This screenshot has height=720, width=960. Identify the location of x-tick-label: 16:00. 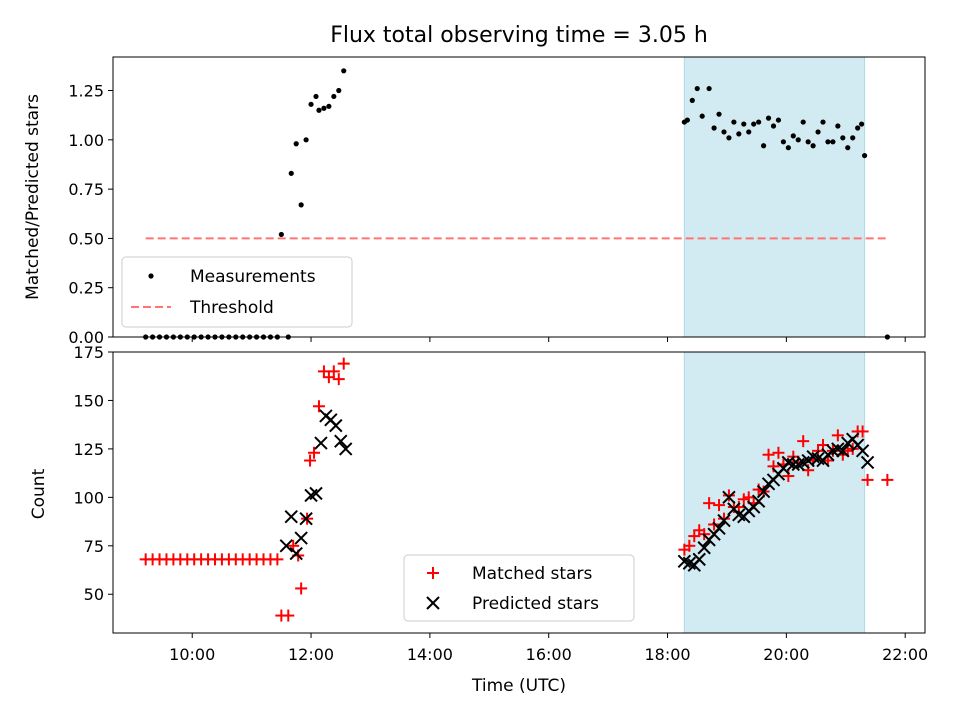
(549, 654).